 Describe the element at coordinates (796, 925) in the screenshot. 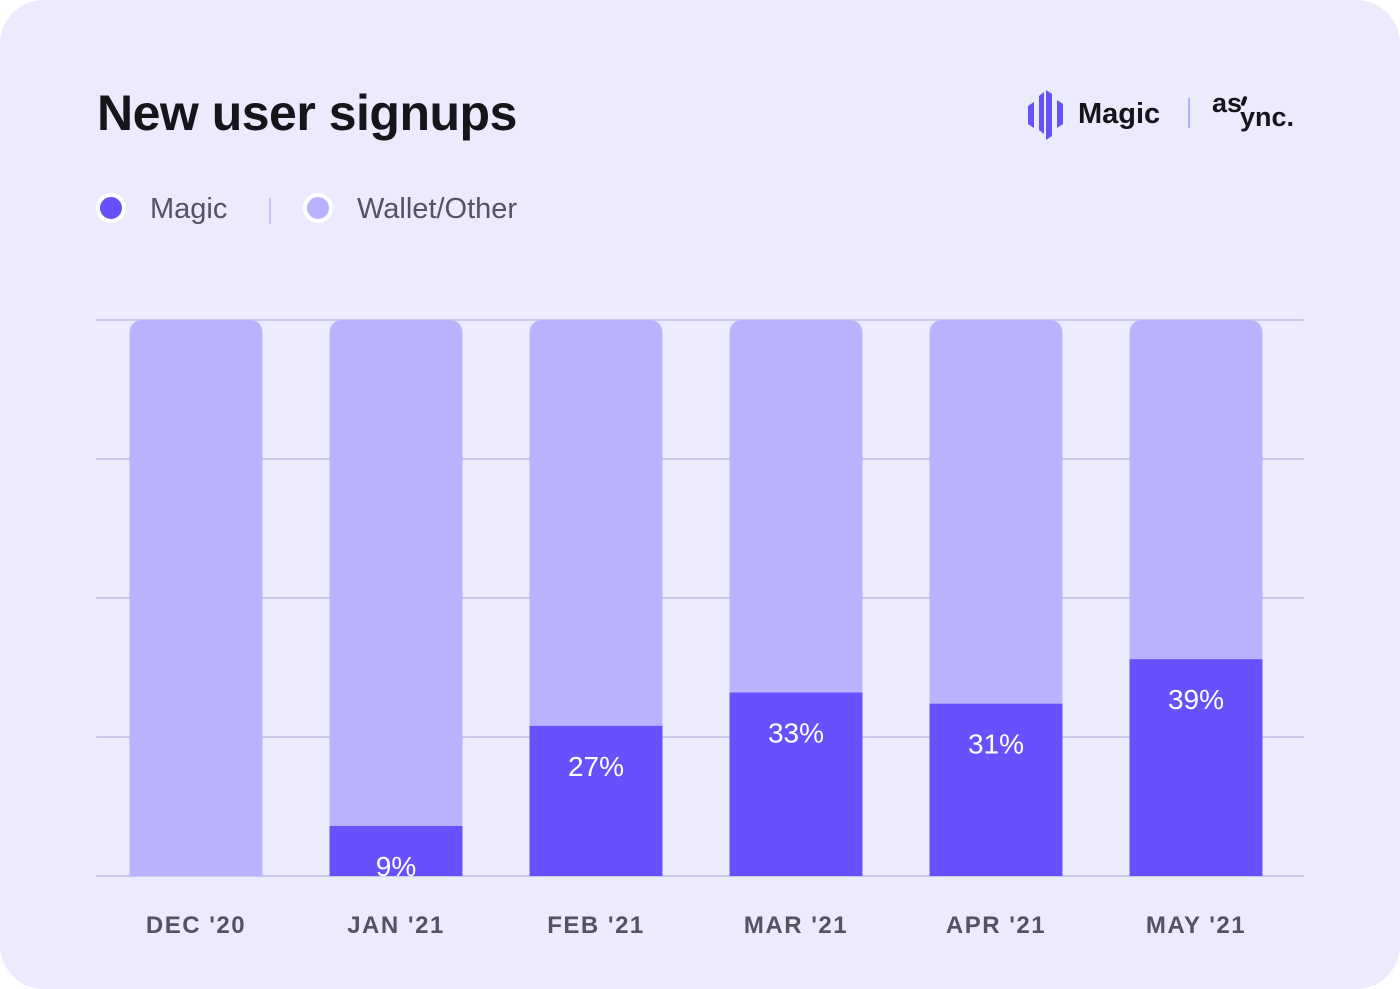

I see `x-tick-label: MAR '21` at that location.